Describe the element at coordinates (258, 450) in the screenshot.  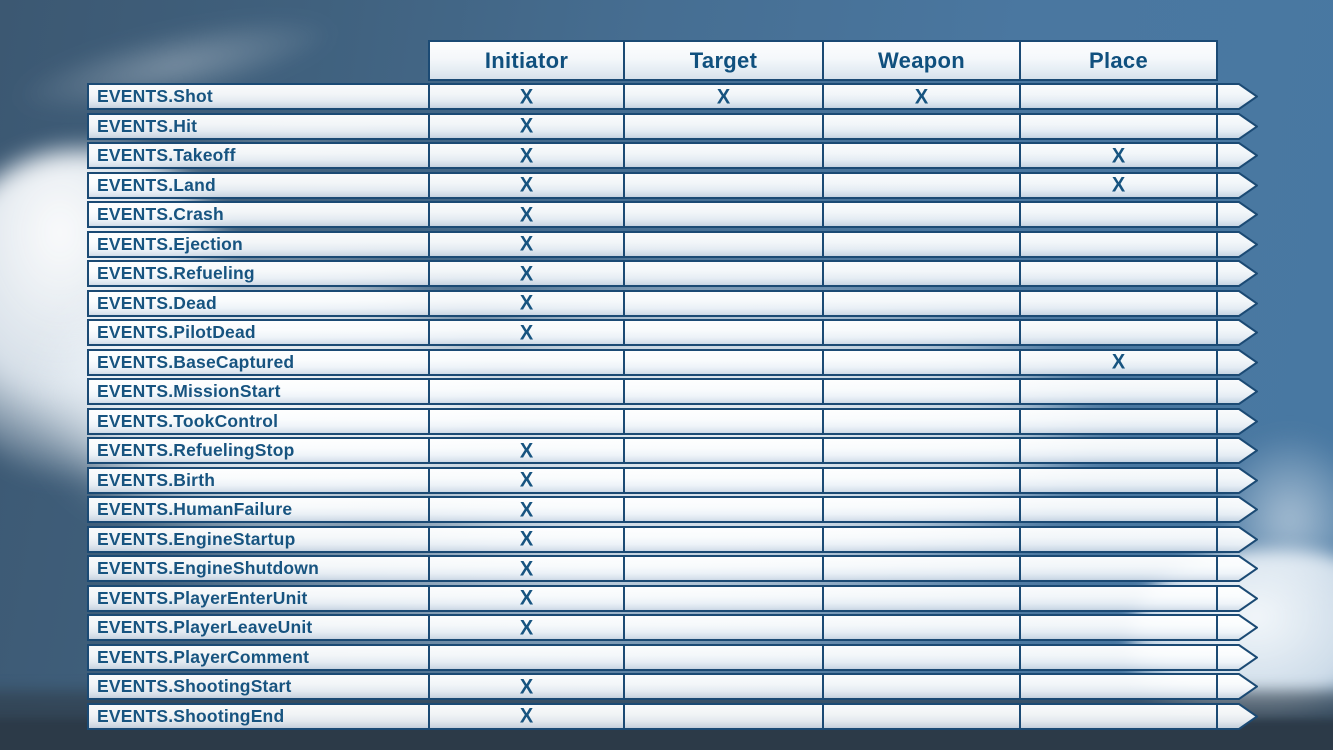
I see `event-label: EVENTS.RefuelingStop` at that location.